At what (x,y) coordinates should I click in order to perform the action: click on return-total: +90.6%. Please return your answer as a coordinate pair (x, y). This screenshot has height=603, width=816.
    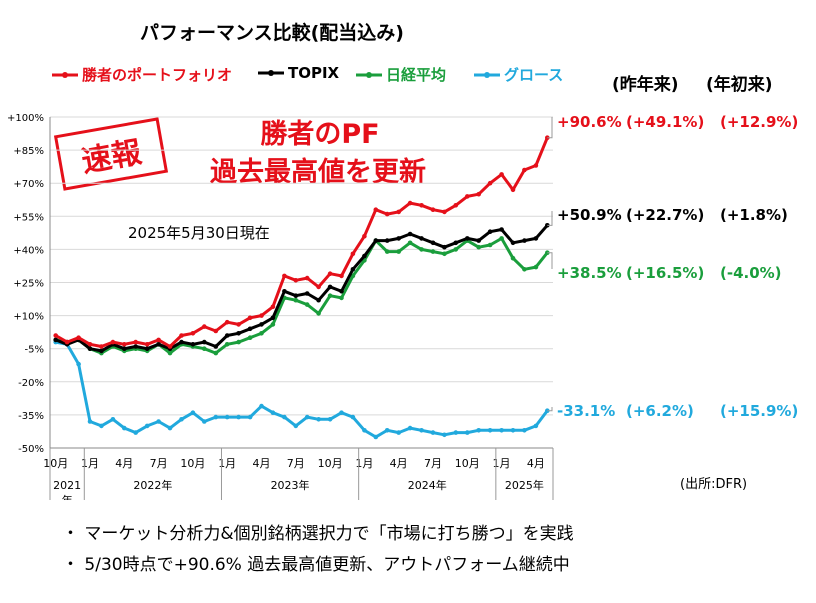
    Looking at the image, I should click on (589, 122).